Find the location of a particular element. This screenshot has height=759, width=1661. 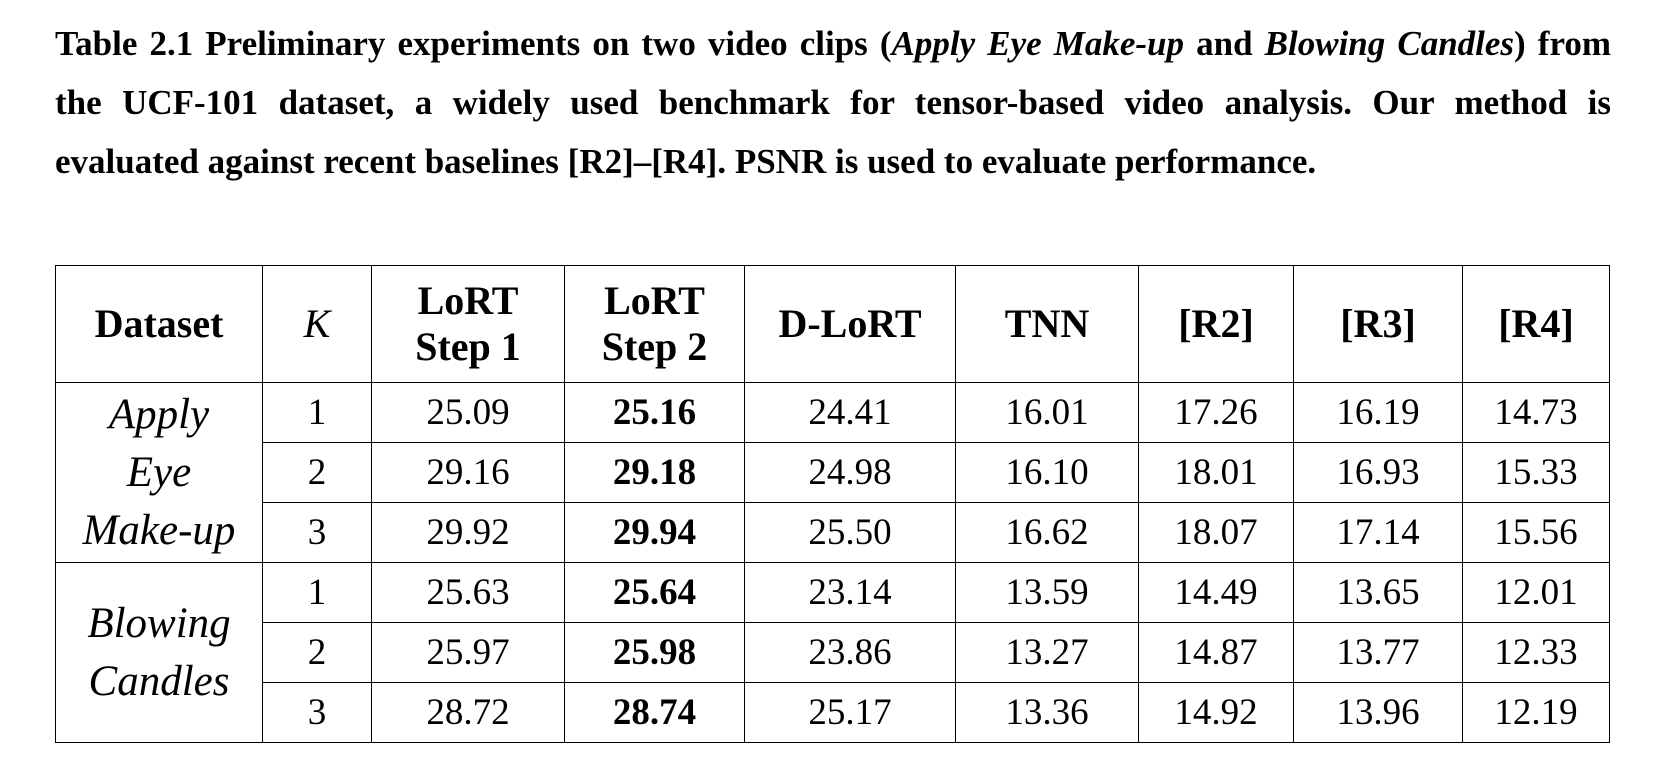

psnr-value-cell: 23.86 is located at coordinates (850, 652).